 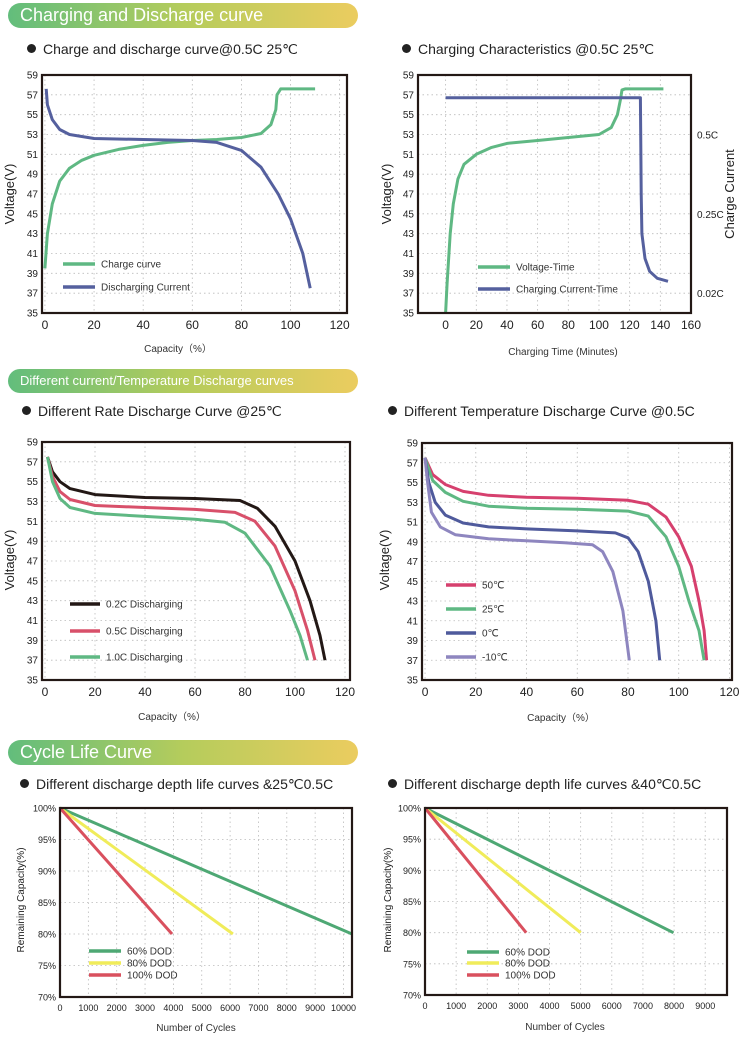 I want to click on chart-title-1: Charge and discharge curve@0.5C 25℃, so click(x=162, y=49).